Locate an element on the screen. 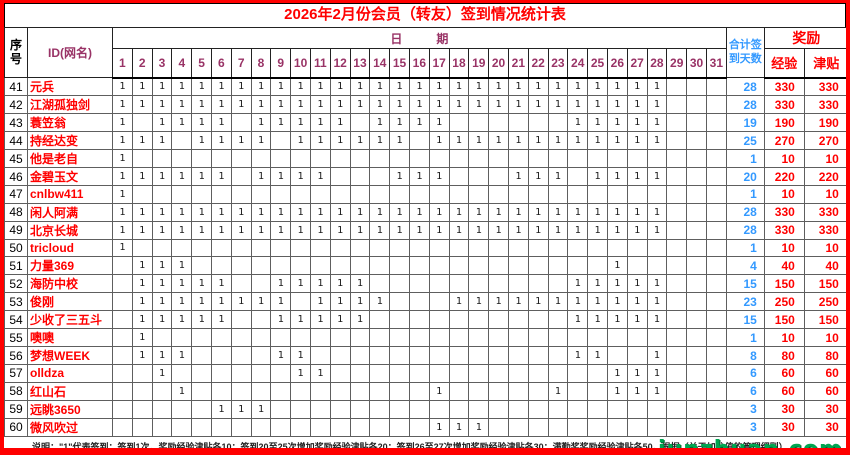 This screenshot has height=455, width=850. day-header-cell: 30 is located at coordinates (696, 63).